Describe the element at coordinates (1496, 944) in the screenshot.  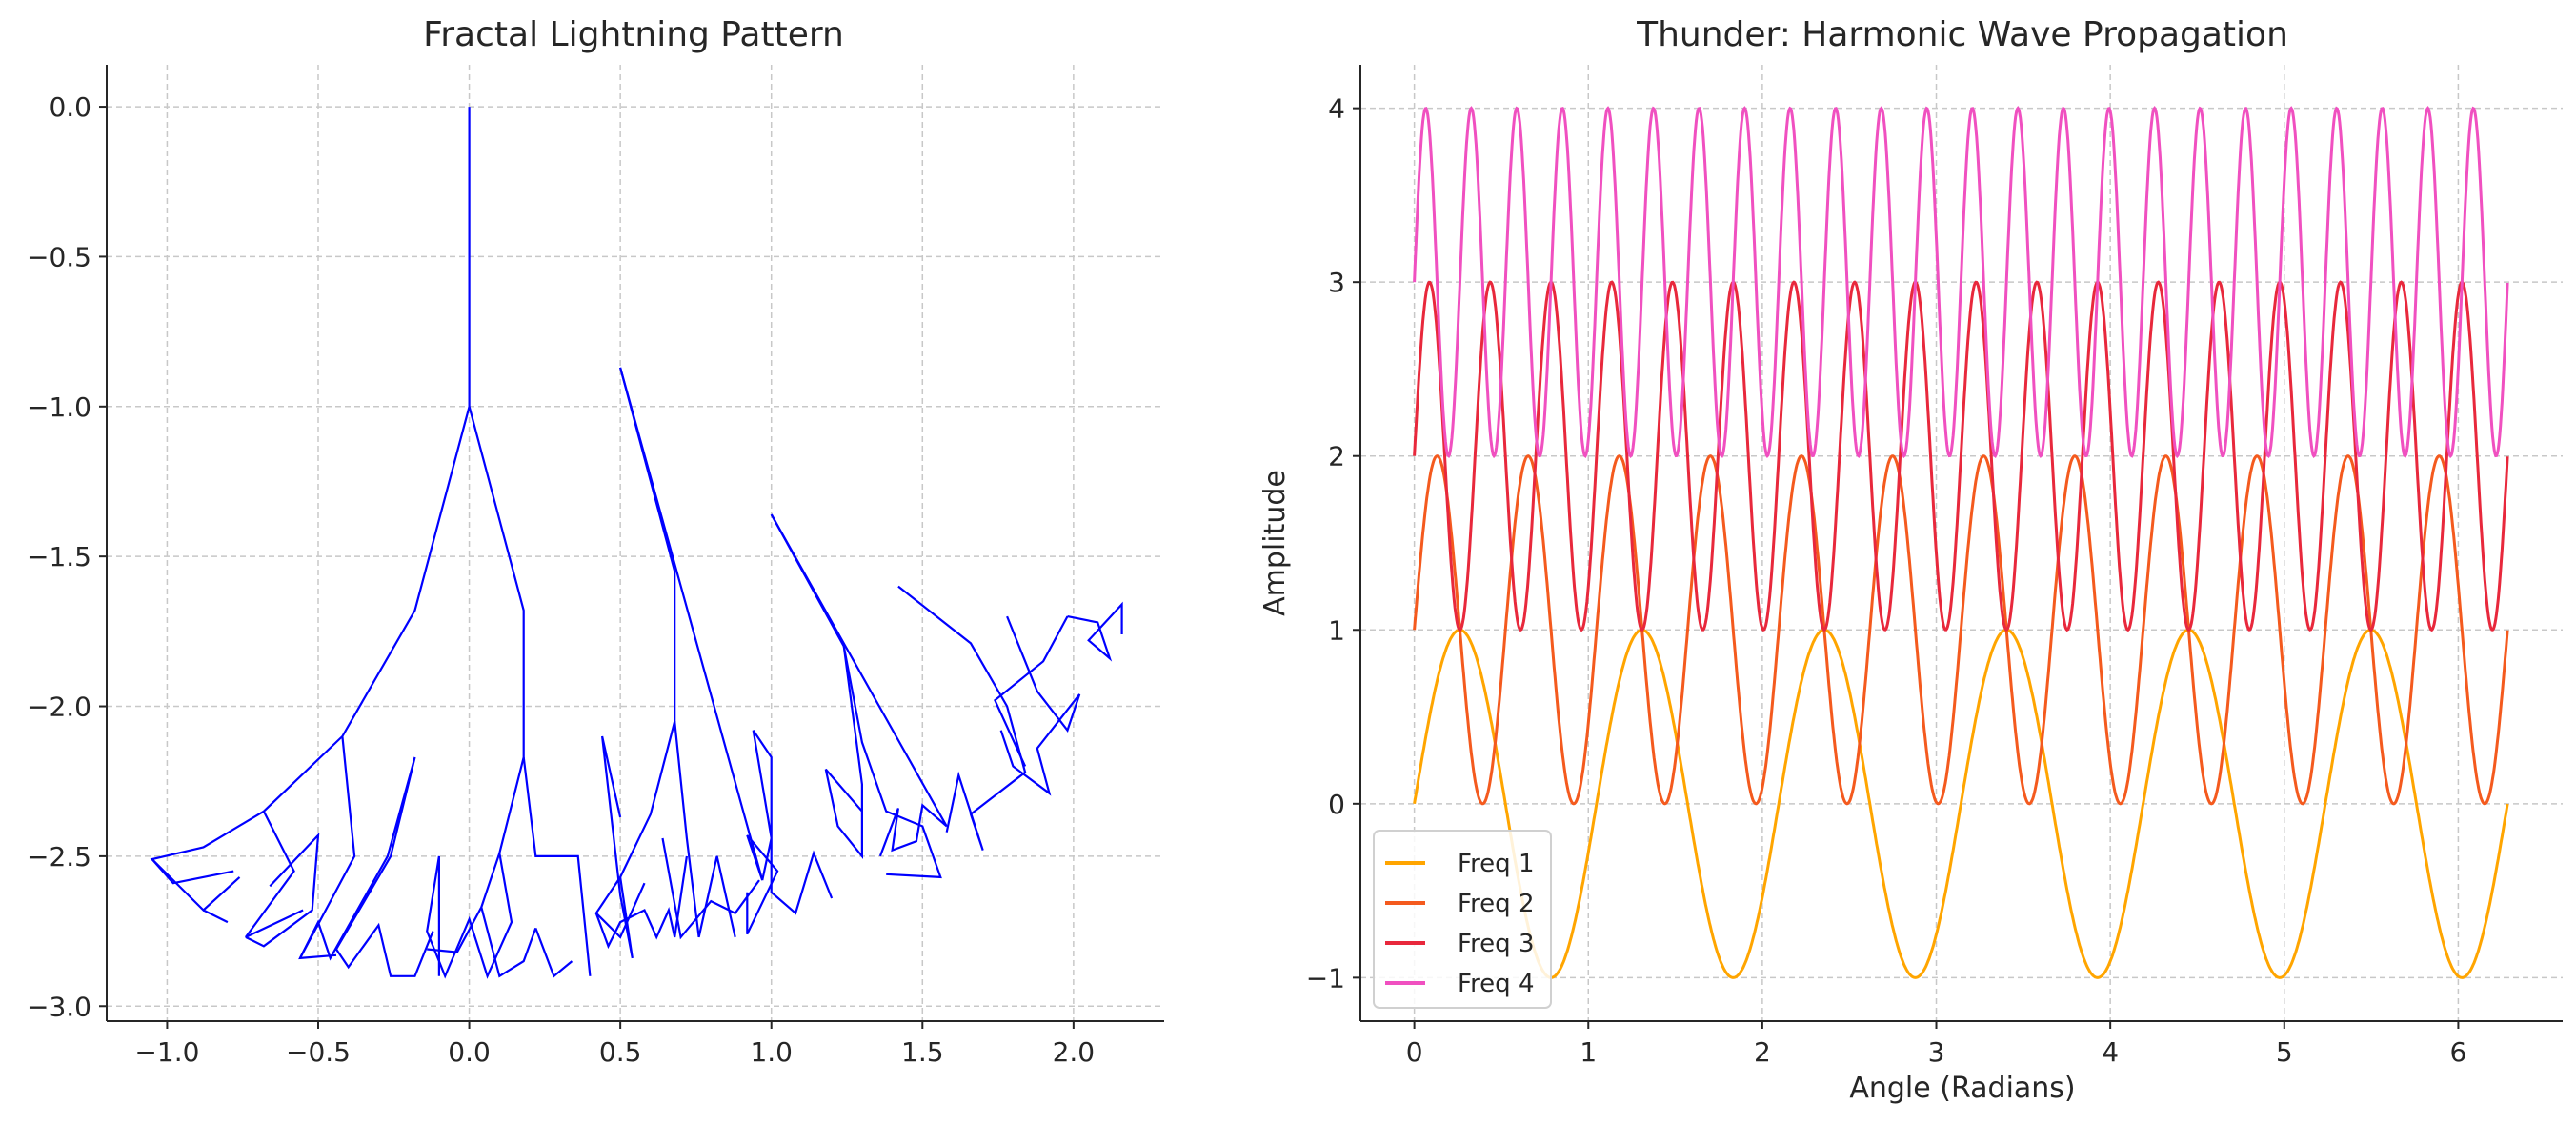
I see `legend-label-freq-3: Freq 3` at that location.